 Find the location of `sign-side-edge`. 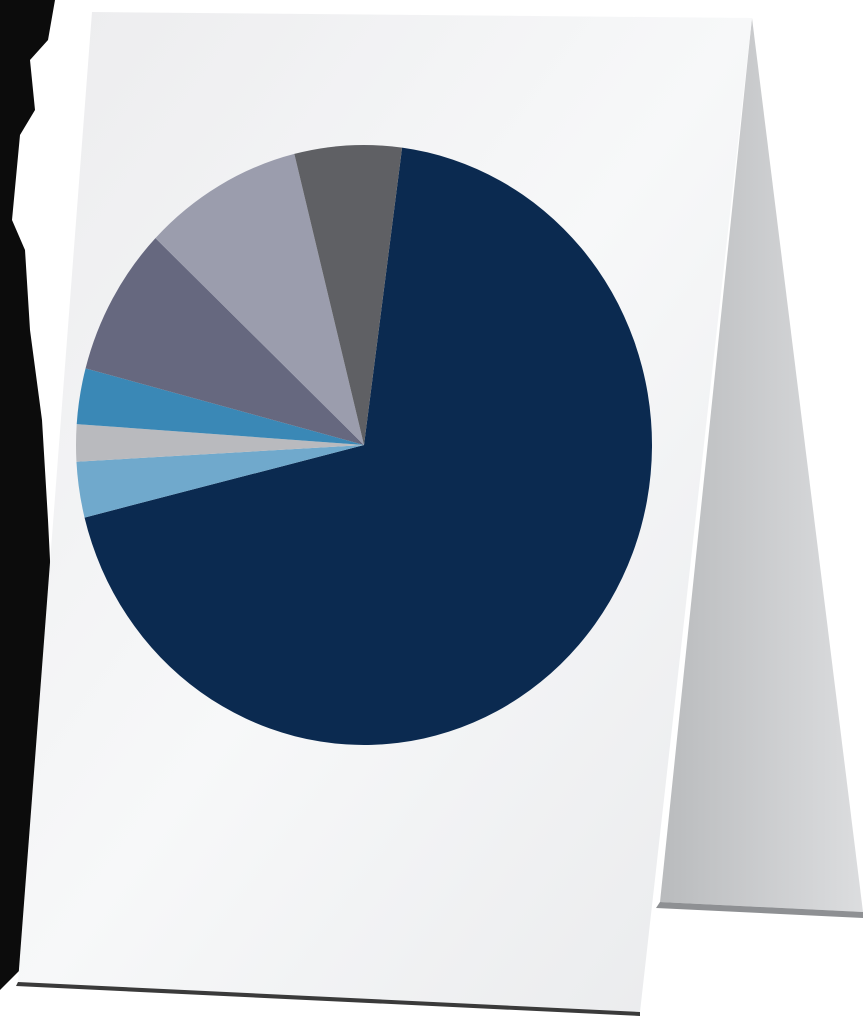

sign-side-edge is located at coordinates (759, 910).